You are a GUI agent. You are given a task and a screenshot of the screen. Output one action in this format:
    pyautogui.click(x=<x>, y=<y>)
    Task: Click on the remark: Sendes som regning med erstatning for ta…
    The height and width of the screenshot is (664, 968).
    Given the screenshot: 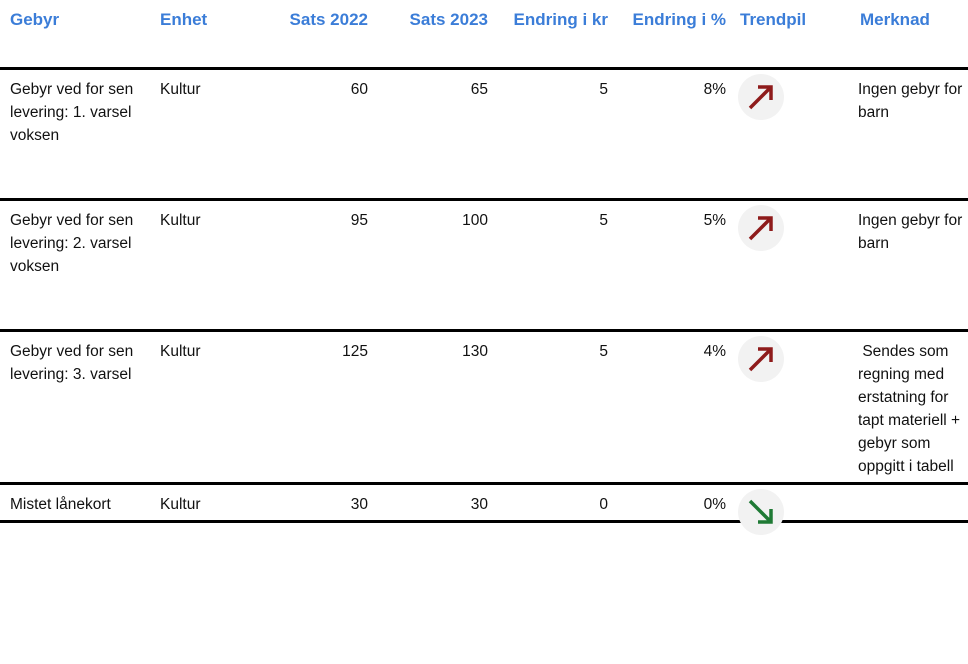 What is the action you would take?
    pyautogui.click(x=911, y=409)
    